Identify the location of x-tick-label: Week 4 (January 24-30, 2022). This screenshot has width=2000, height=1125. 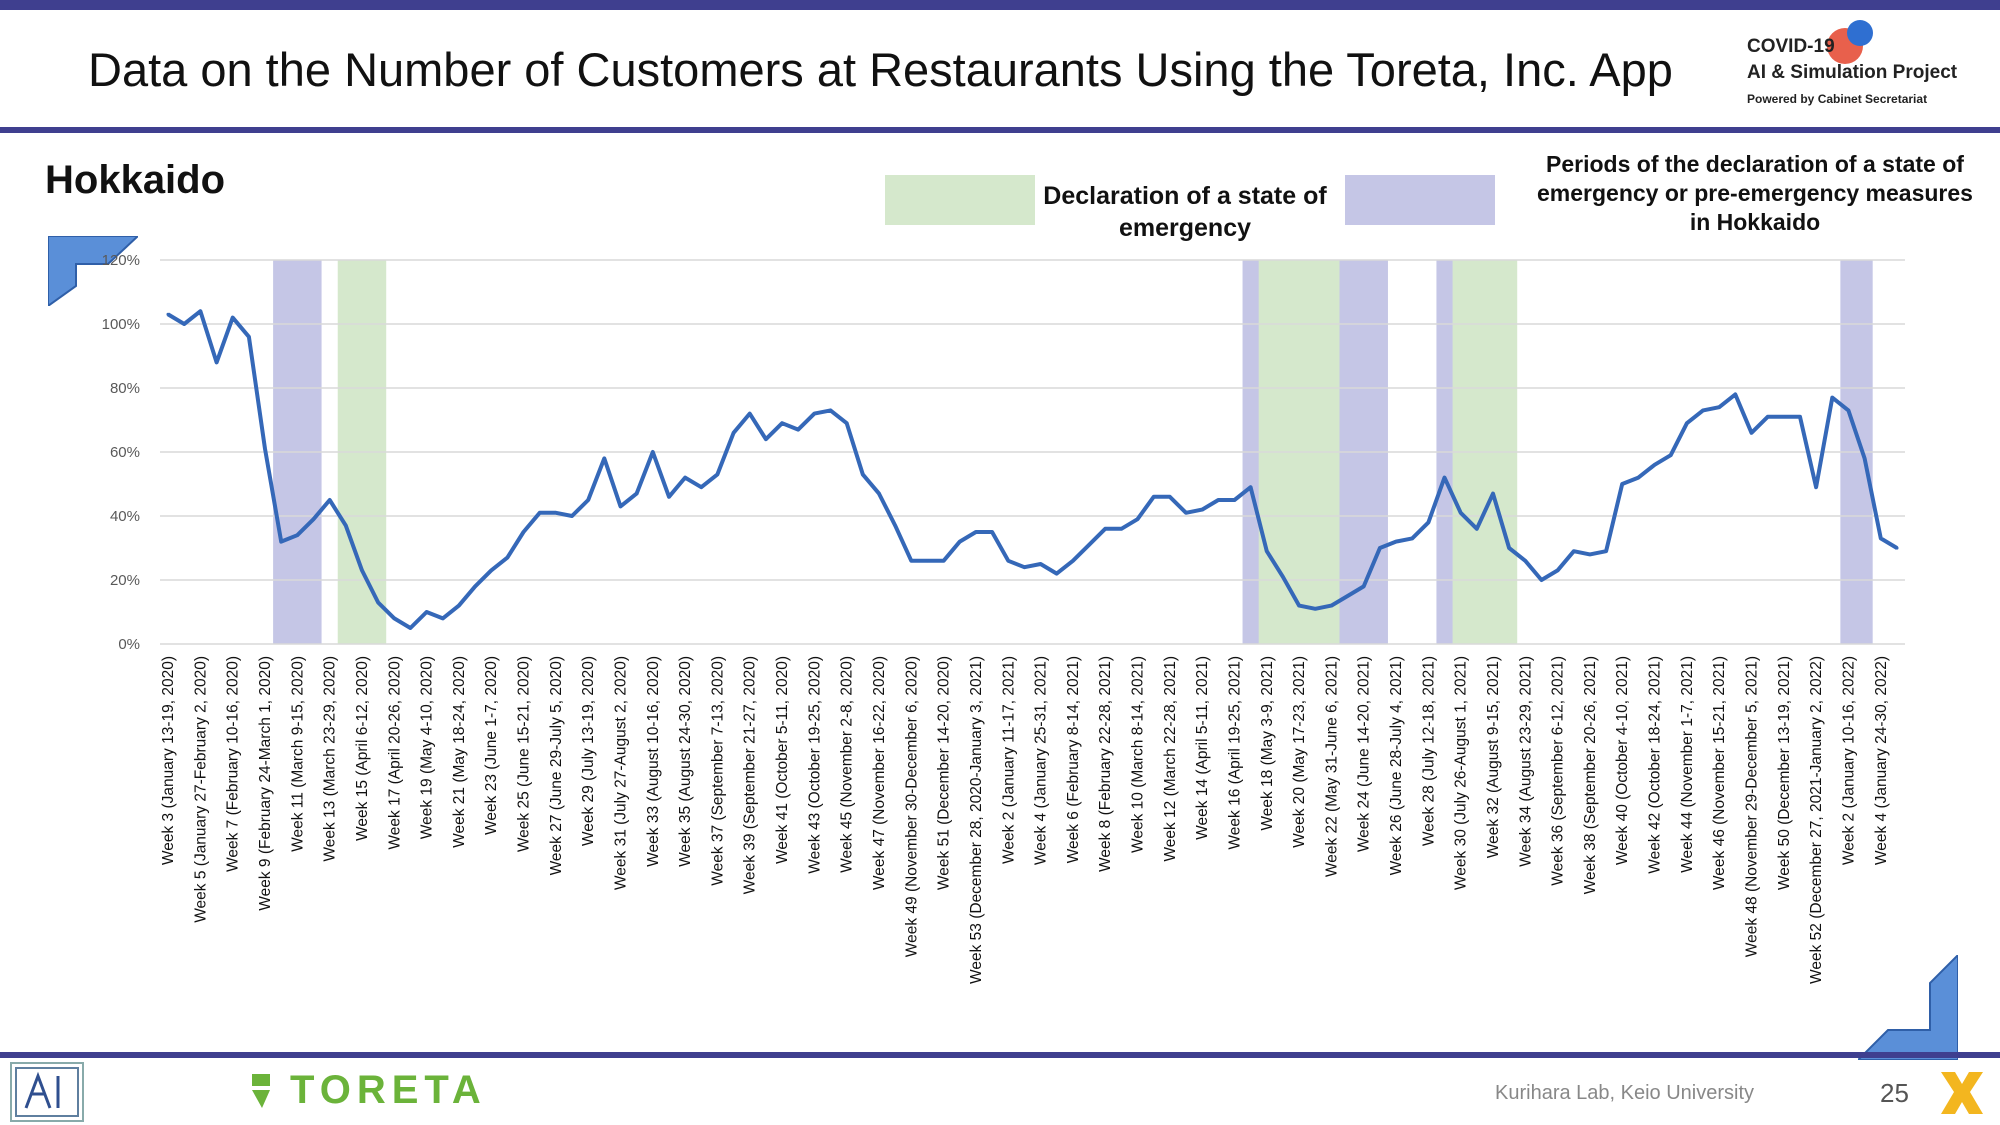
(1881, 760).